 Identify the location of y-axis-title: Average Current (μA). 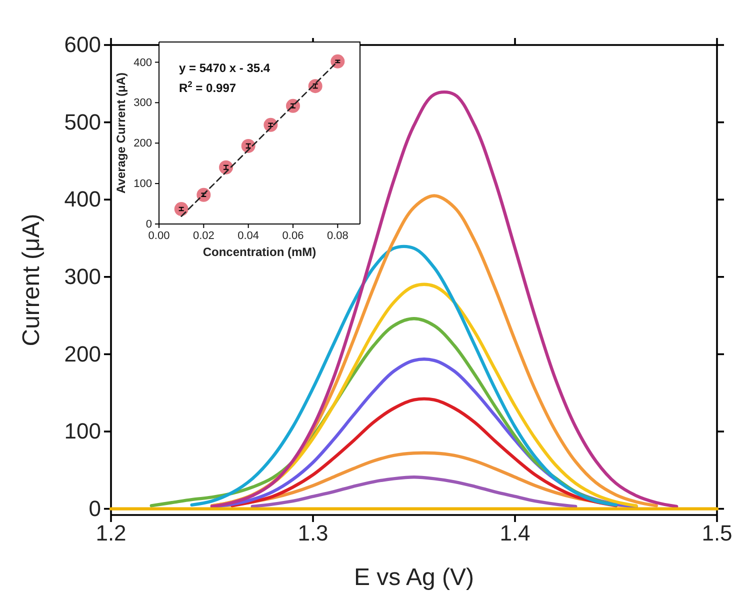
(121, 133).